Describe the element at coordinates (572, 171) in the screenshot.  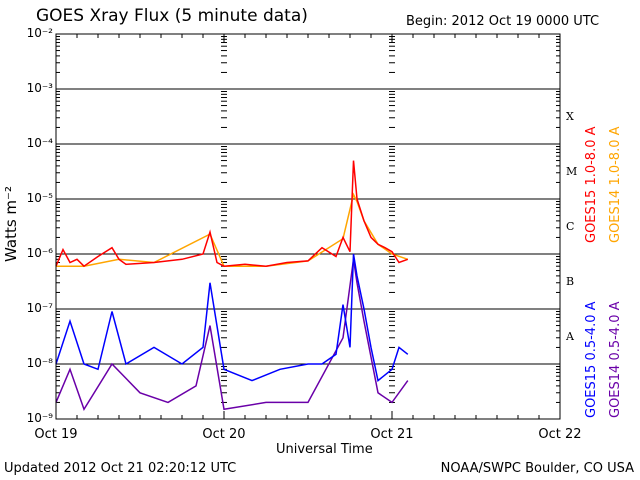
I see `flare-class-m: M` at that location.